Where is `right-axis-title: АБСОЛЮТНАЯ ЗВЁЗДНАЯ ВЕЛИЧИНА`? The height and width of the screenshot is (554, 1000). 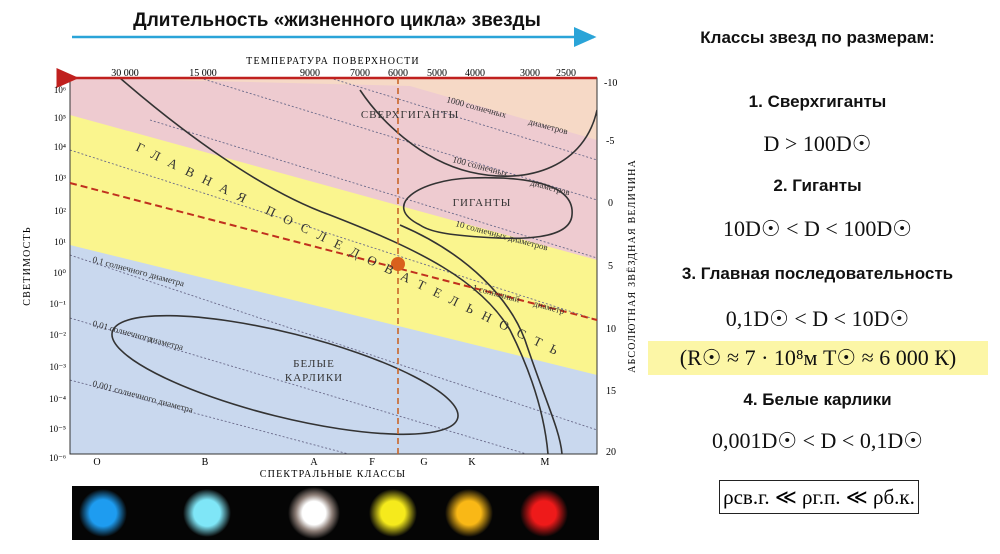
right-axis-title: АБСОЛЮТНАЯ ЗВЁЗДНАЯ ВЕЛИЧИНА is located at coordinates (632, 266).